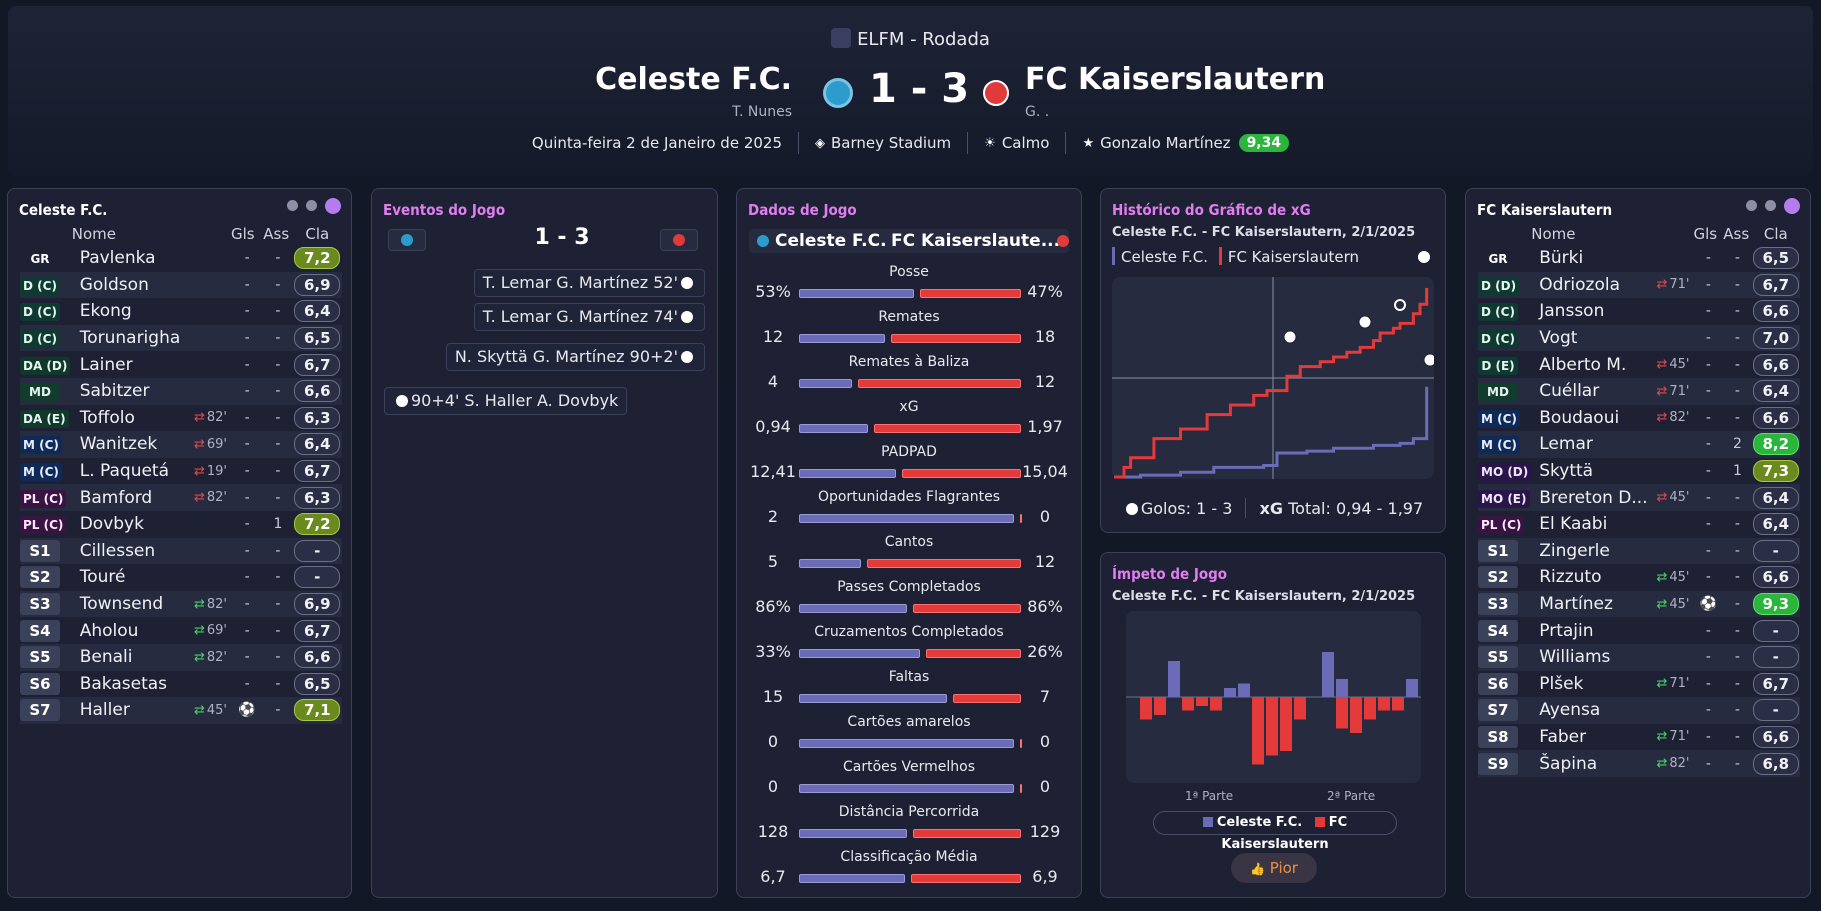 Image resolution: width=1821 pixels, height=911 pixels. Describe the element at coordinates (1579, 417) in the screenshot. I see `player-name: Boudaoui` at that location.